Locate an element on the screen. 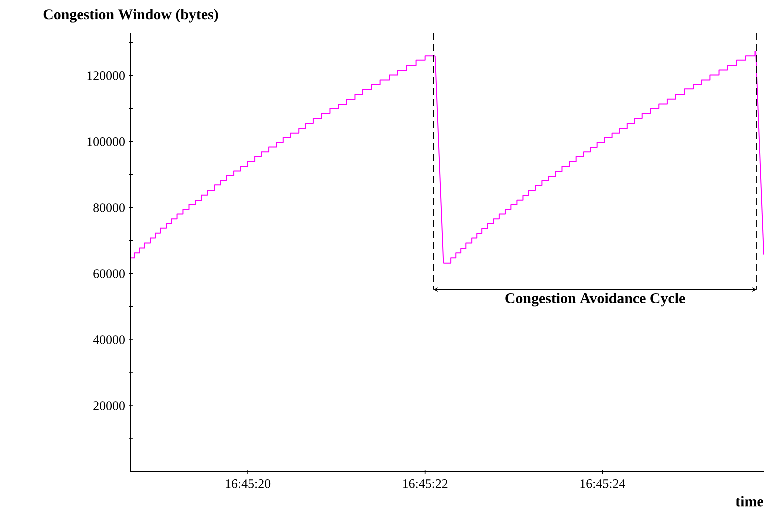 The width and height of the screenshot is (764, 525). y-tick-label: 120000 is located at coordinates (106, 76).